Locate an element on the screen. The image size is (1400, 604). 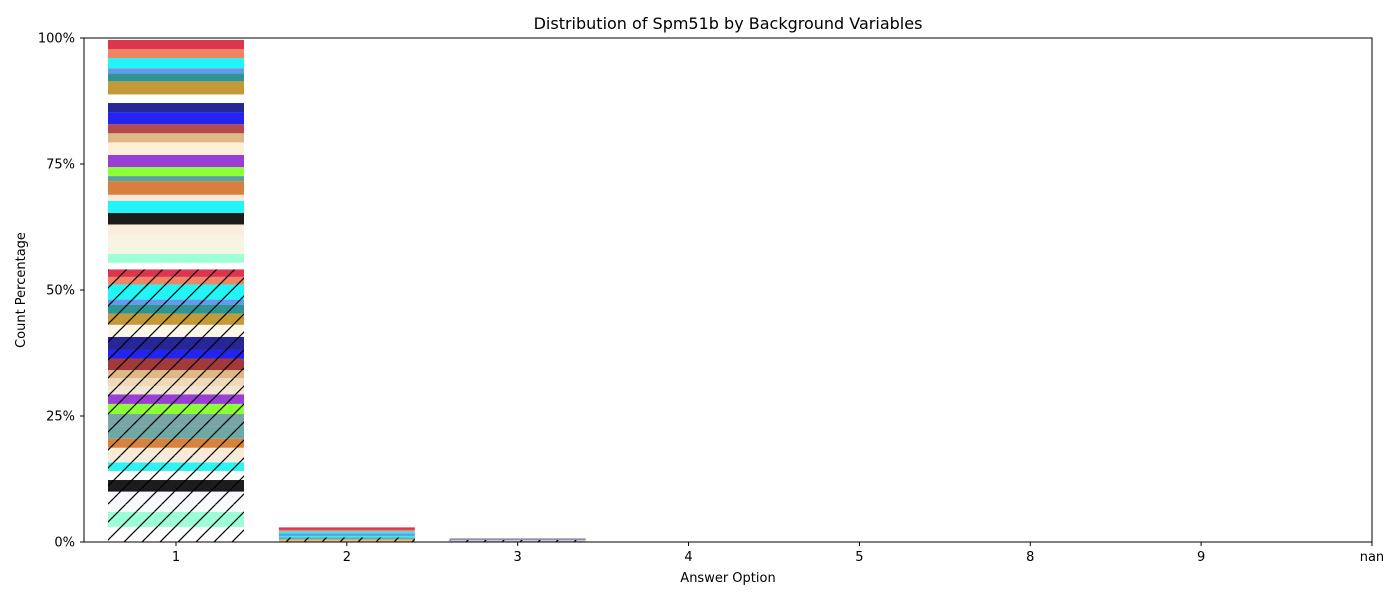
x-tick-label: 8 is located at coordinates (1030, 557).